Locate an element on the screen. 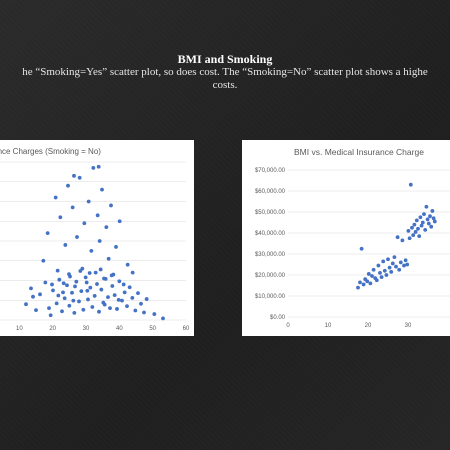 The width and height of the screenshot is (450, 450). y-tick-label: $60,000.00 is located at coordinates (270, 192).